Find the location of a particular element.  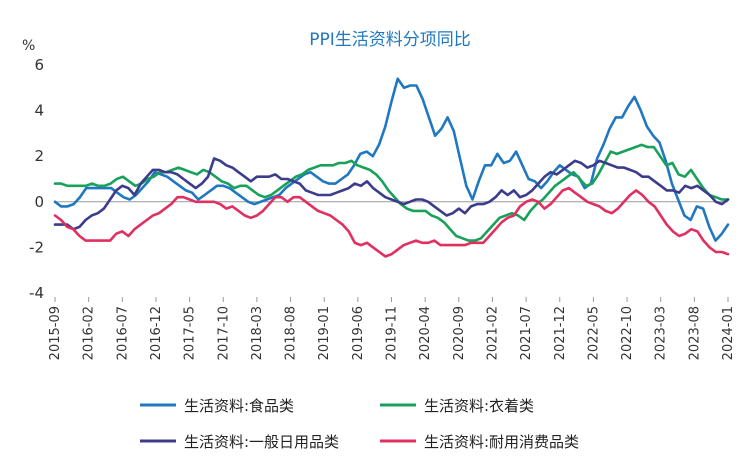

legend-label-4: 生活资料:耐用消费品类 is located at coordinates (501, 442).